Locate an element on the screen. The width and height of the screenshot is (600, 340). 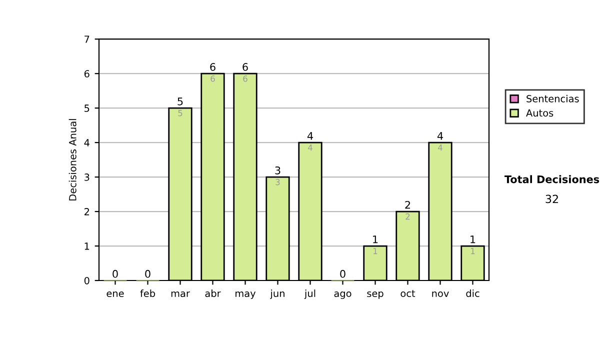
total-label: 2 is located at coordinates (407, 204).